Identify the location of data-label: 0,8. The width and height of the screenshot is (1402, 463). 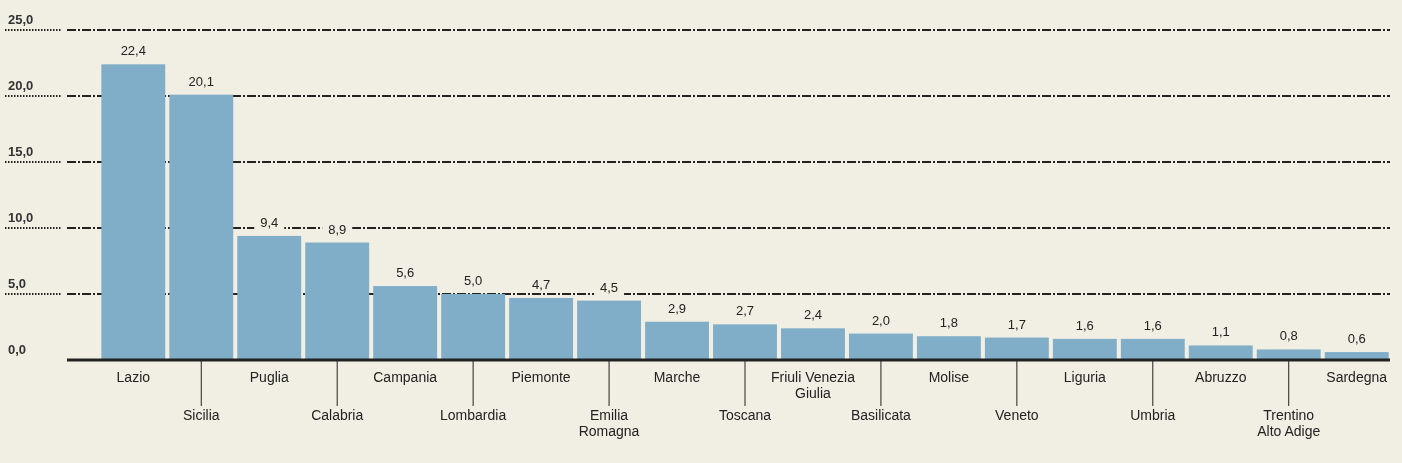
(1288, 336).